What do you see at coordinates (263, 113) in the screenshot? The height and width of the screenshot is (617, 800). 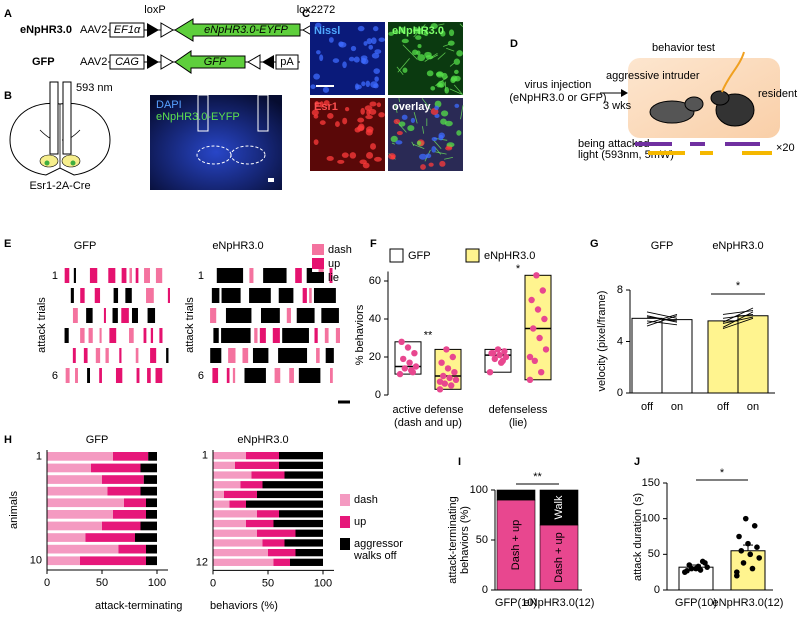 I see `fiber-track` at bounding box center [263, 113].